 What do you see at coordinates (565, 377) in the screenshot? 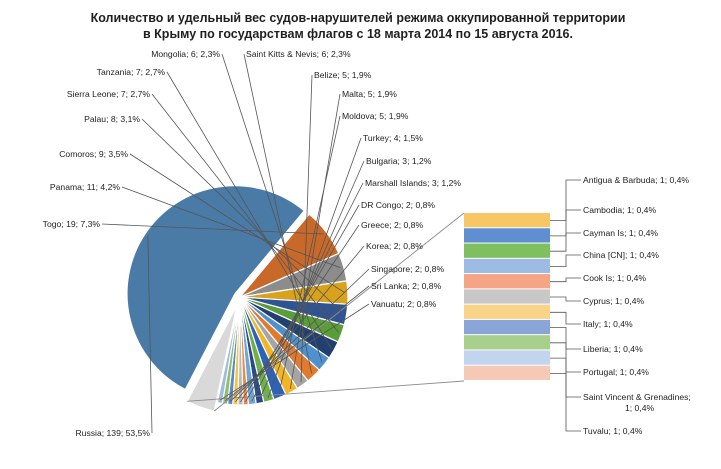
I see `leader-line-saint-vincent-grenadines` at bounding box center [565, 377].